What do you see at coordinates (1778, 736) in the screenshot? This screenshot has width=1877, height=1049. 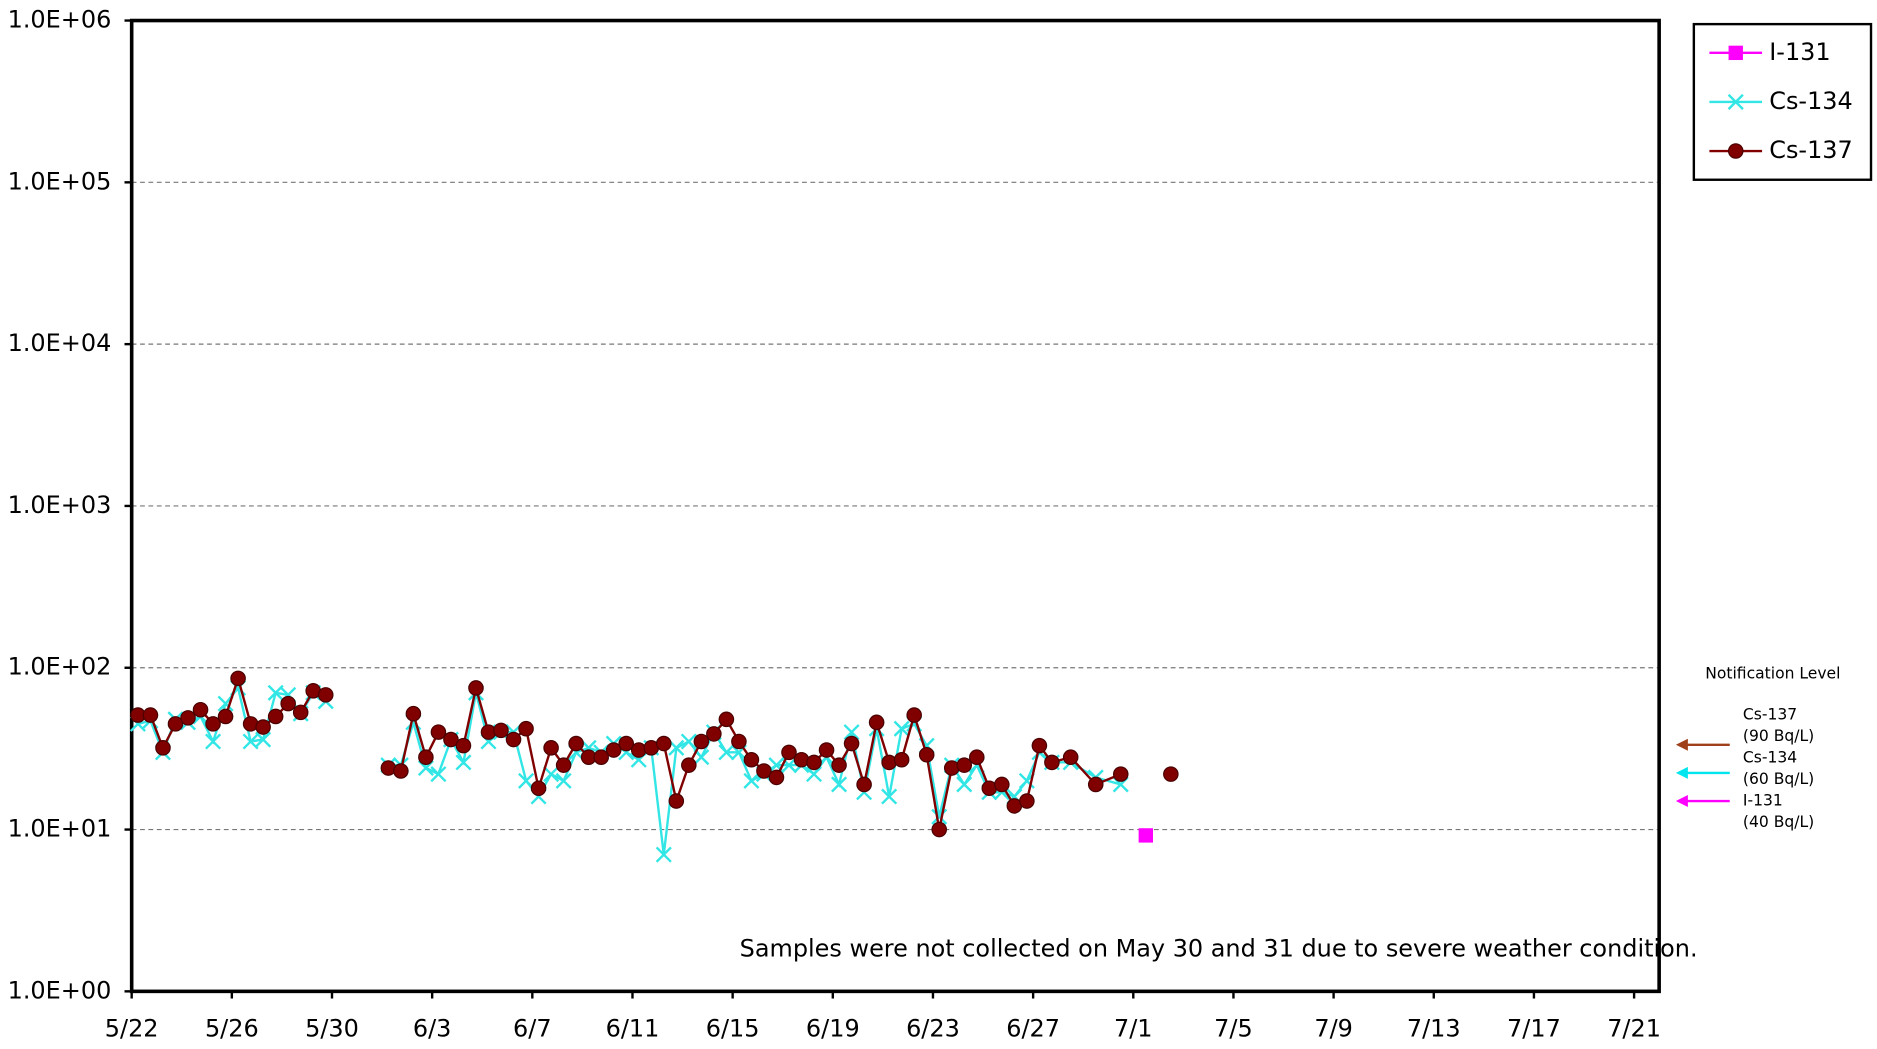 I see `notification-level: (90 Bq/L)` at bounding box center [1778, 736].